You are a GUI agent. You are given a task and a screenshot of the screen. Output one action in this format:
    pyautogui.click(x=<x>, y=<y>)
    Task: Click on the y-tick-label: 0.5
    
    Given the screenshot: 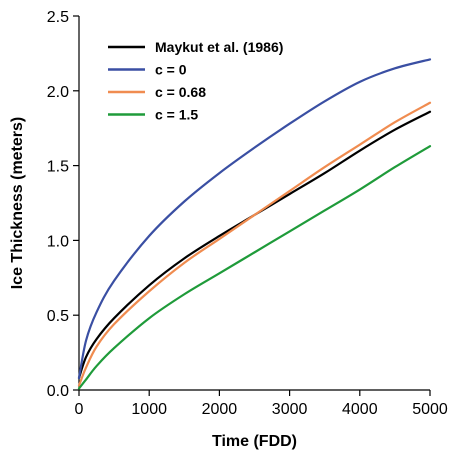 What is the action you would take?
    pyautogui.click(x=58, y=316)
    